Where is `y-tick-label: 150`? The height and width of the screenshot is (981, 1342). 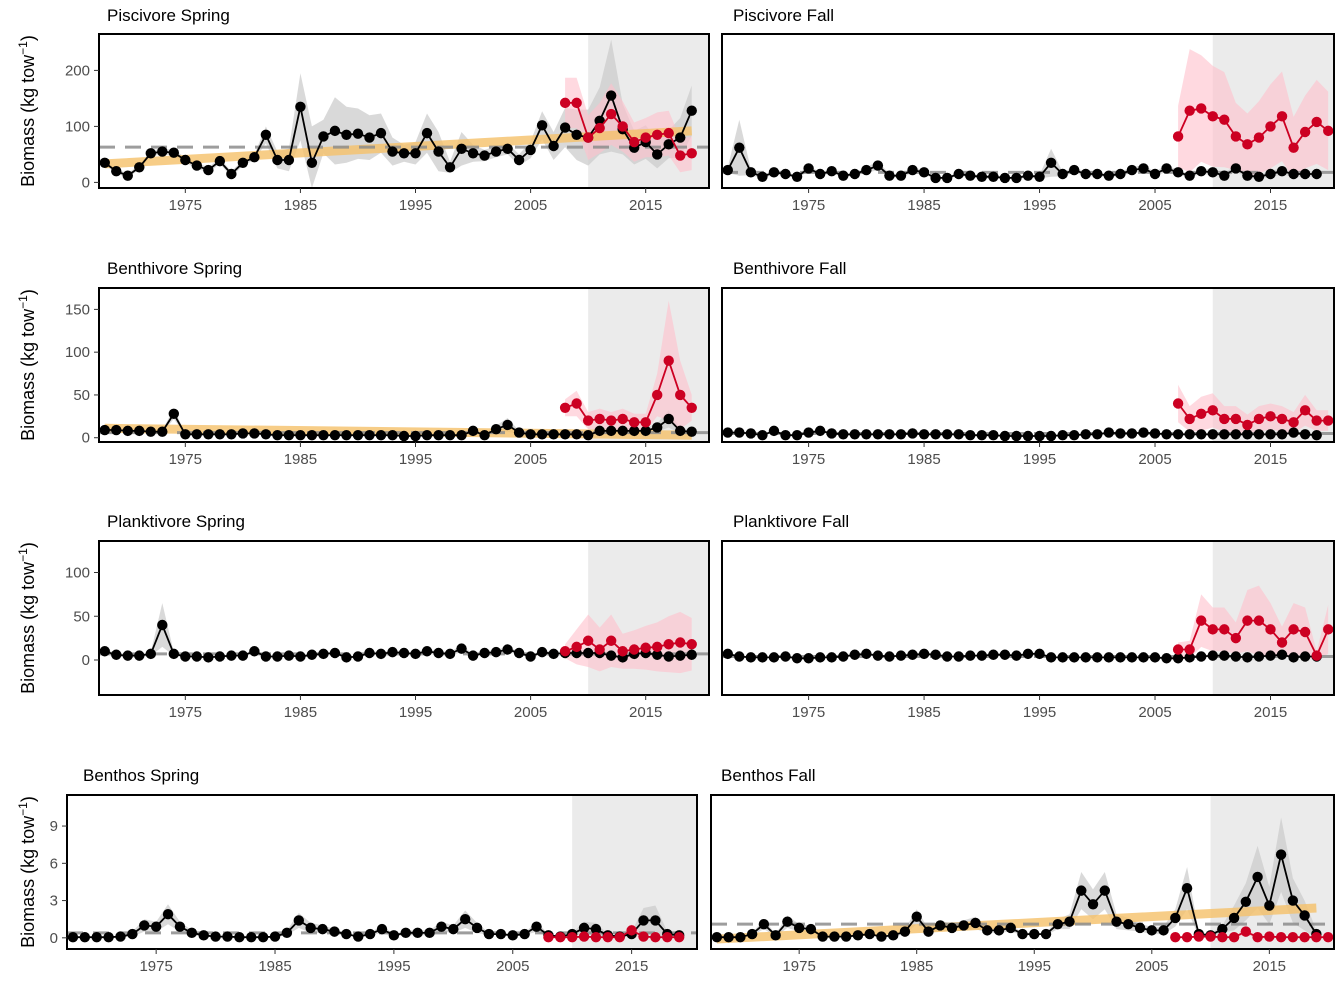
y-tick-label: 150 is located at coordinates (77, 309).